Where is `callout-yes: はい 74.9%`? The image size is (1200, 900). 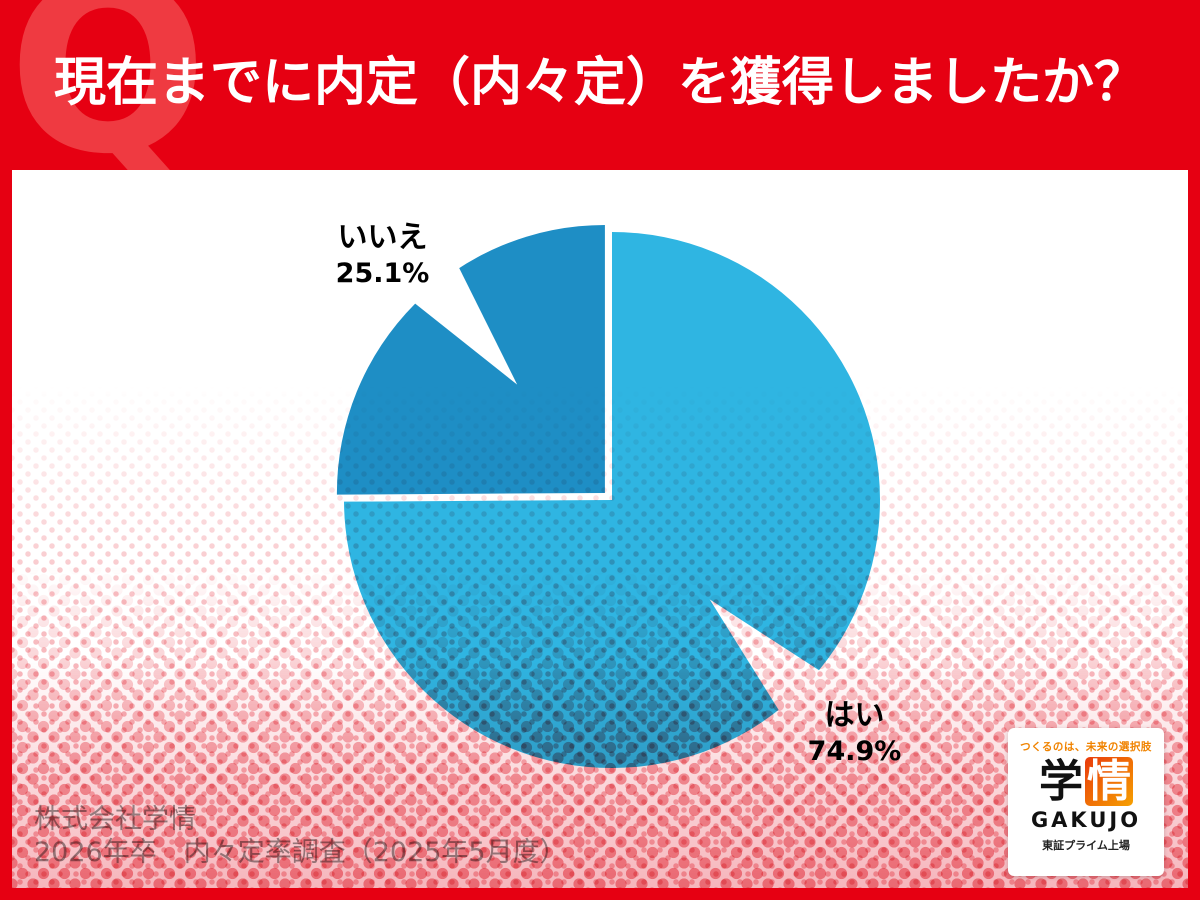
callout-yes: はい 74.9% is located at coordinates (854, 733).